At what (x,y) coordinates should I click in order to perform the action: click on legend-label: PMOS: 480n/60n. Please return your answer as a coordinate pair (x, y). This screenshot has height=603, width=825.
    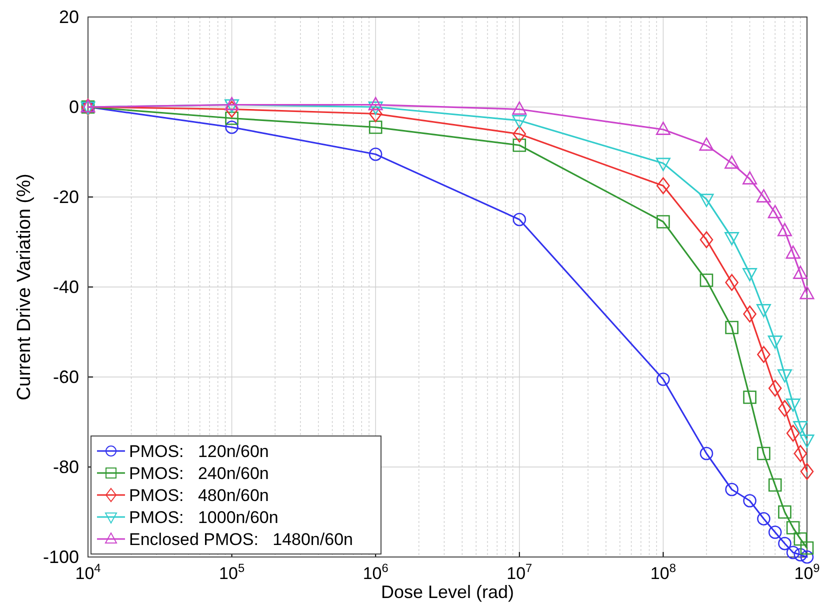
    Looking at the image, I should click on (199, 495).